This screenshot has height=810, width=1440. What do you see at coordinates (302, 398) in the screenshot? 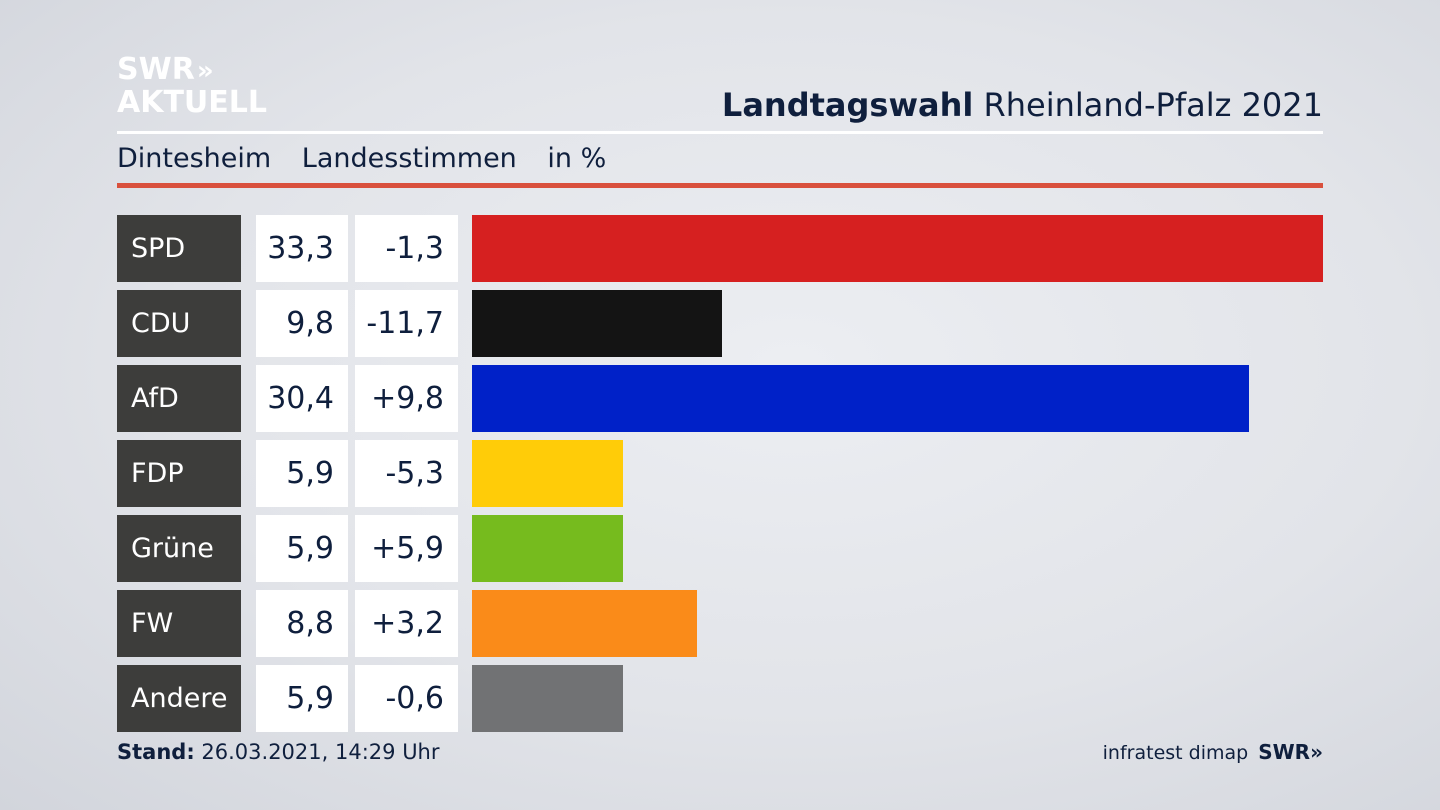
I see `vote-share-value: 30,4` at bounding box center [302, 398].